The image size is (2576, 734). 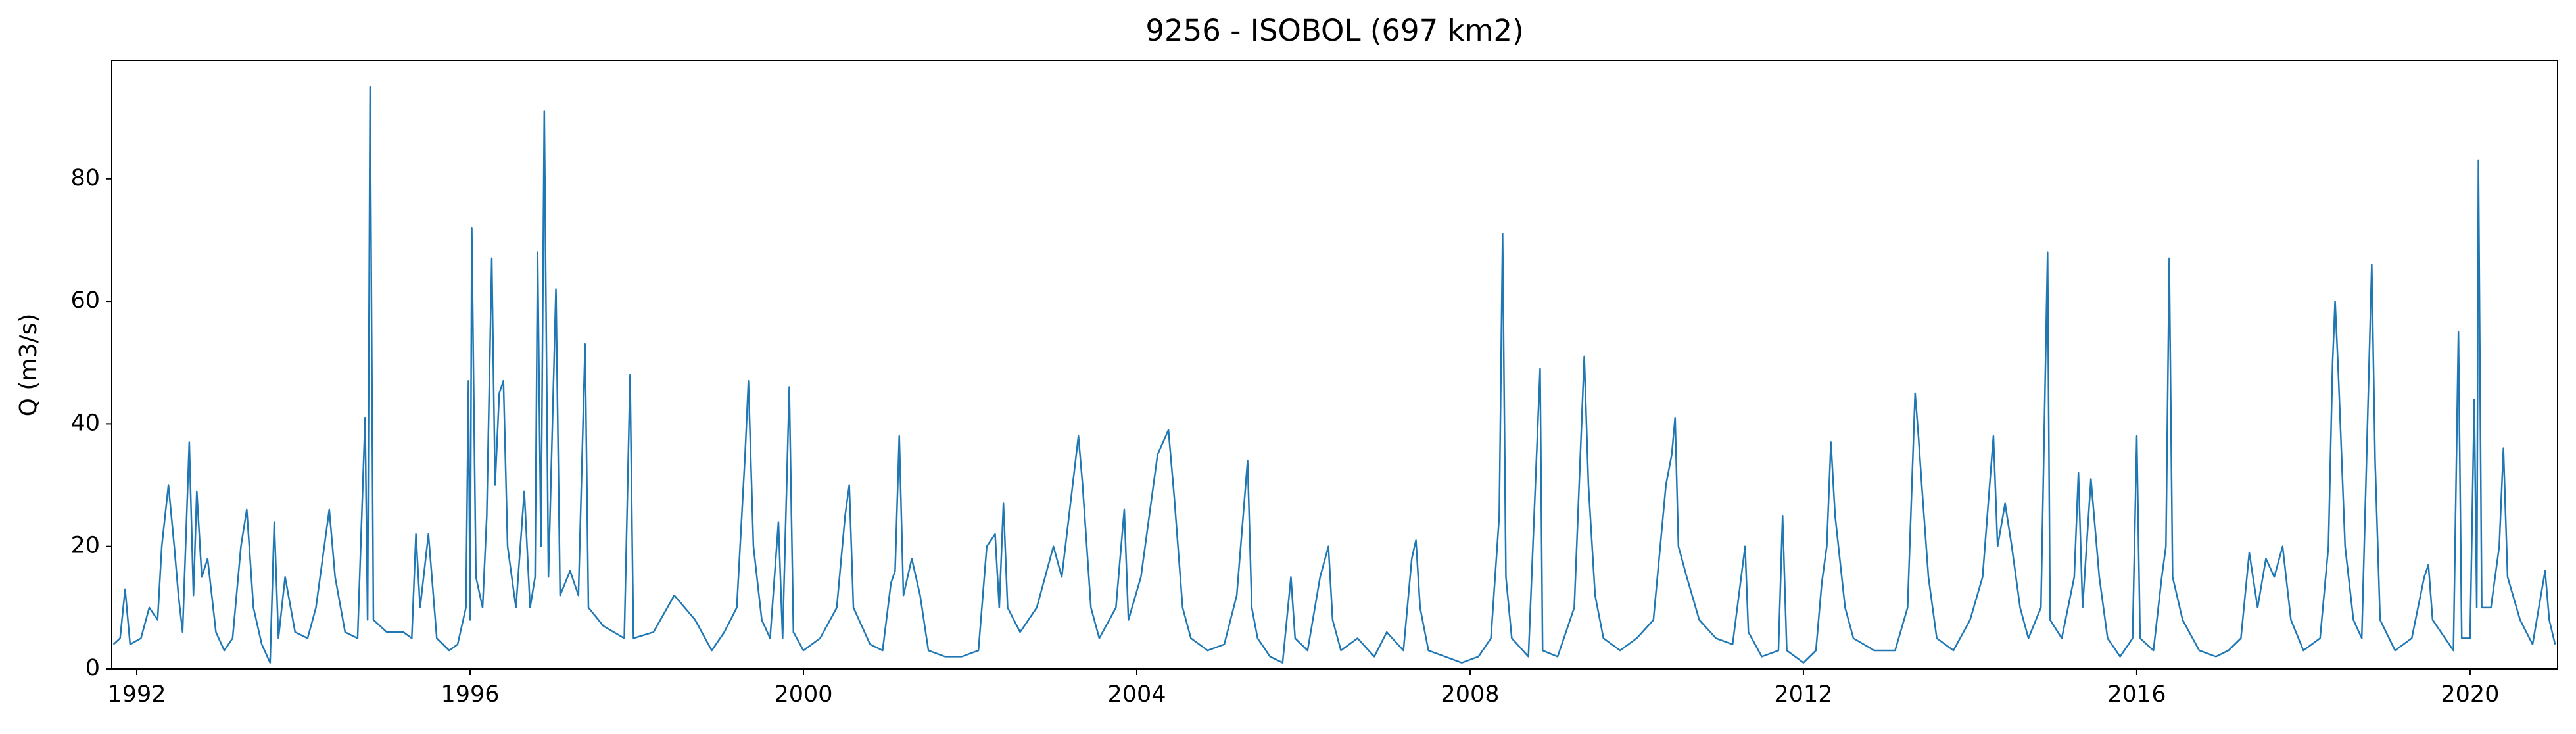 I want to click on y-tick-label: 20, so click(x=85, y=546).